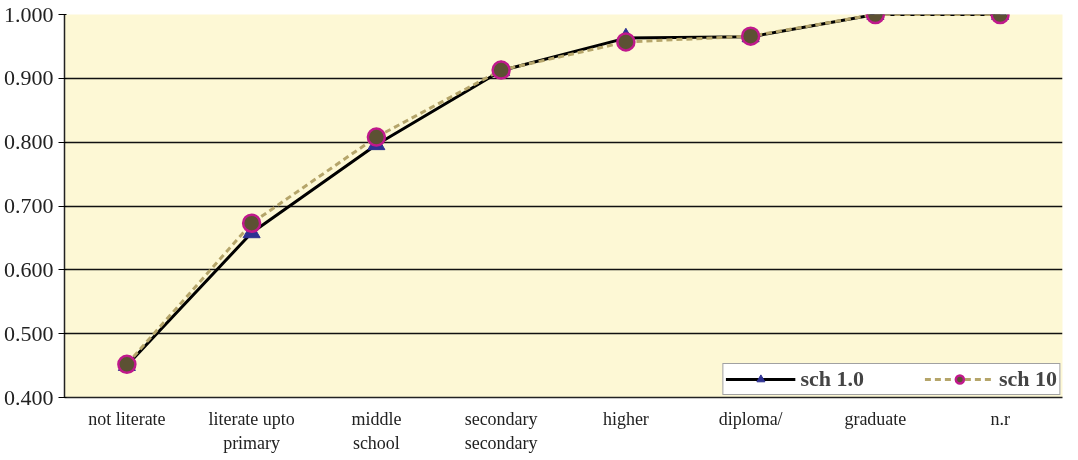 This screenshot has width=1078, height=460. I want to click on x-tick-label: diploma/, so click(750, 418).